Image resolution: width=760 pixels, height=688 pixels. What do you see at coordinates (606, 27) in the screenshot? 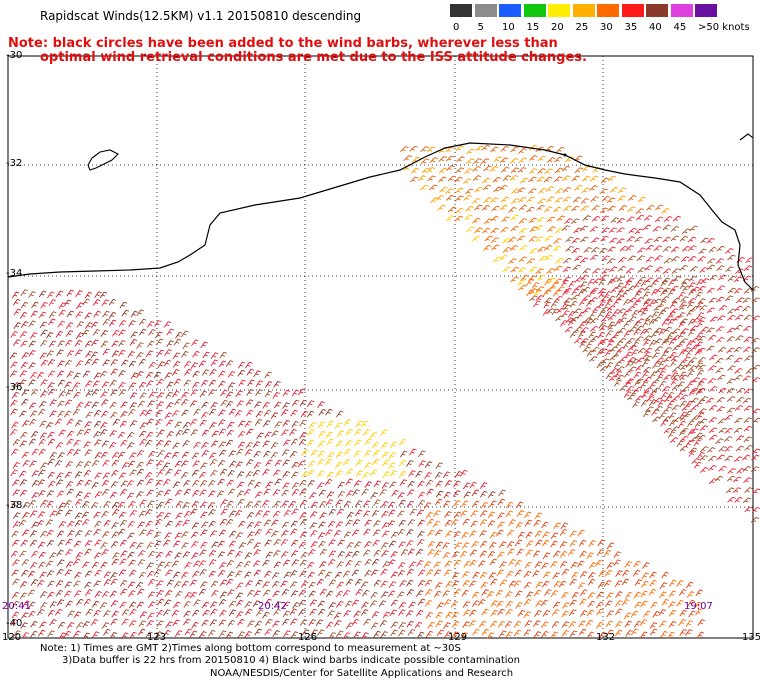
I see `scale-label: 30` at bounding box center [606, 27].